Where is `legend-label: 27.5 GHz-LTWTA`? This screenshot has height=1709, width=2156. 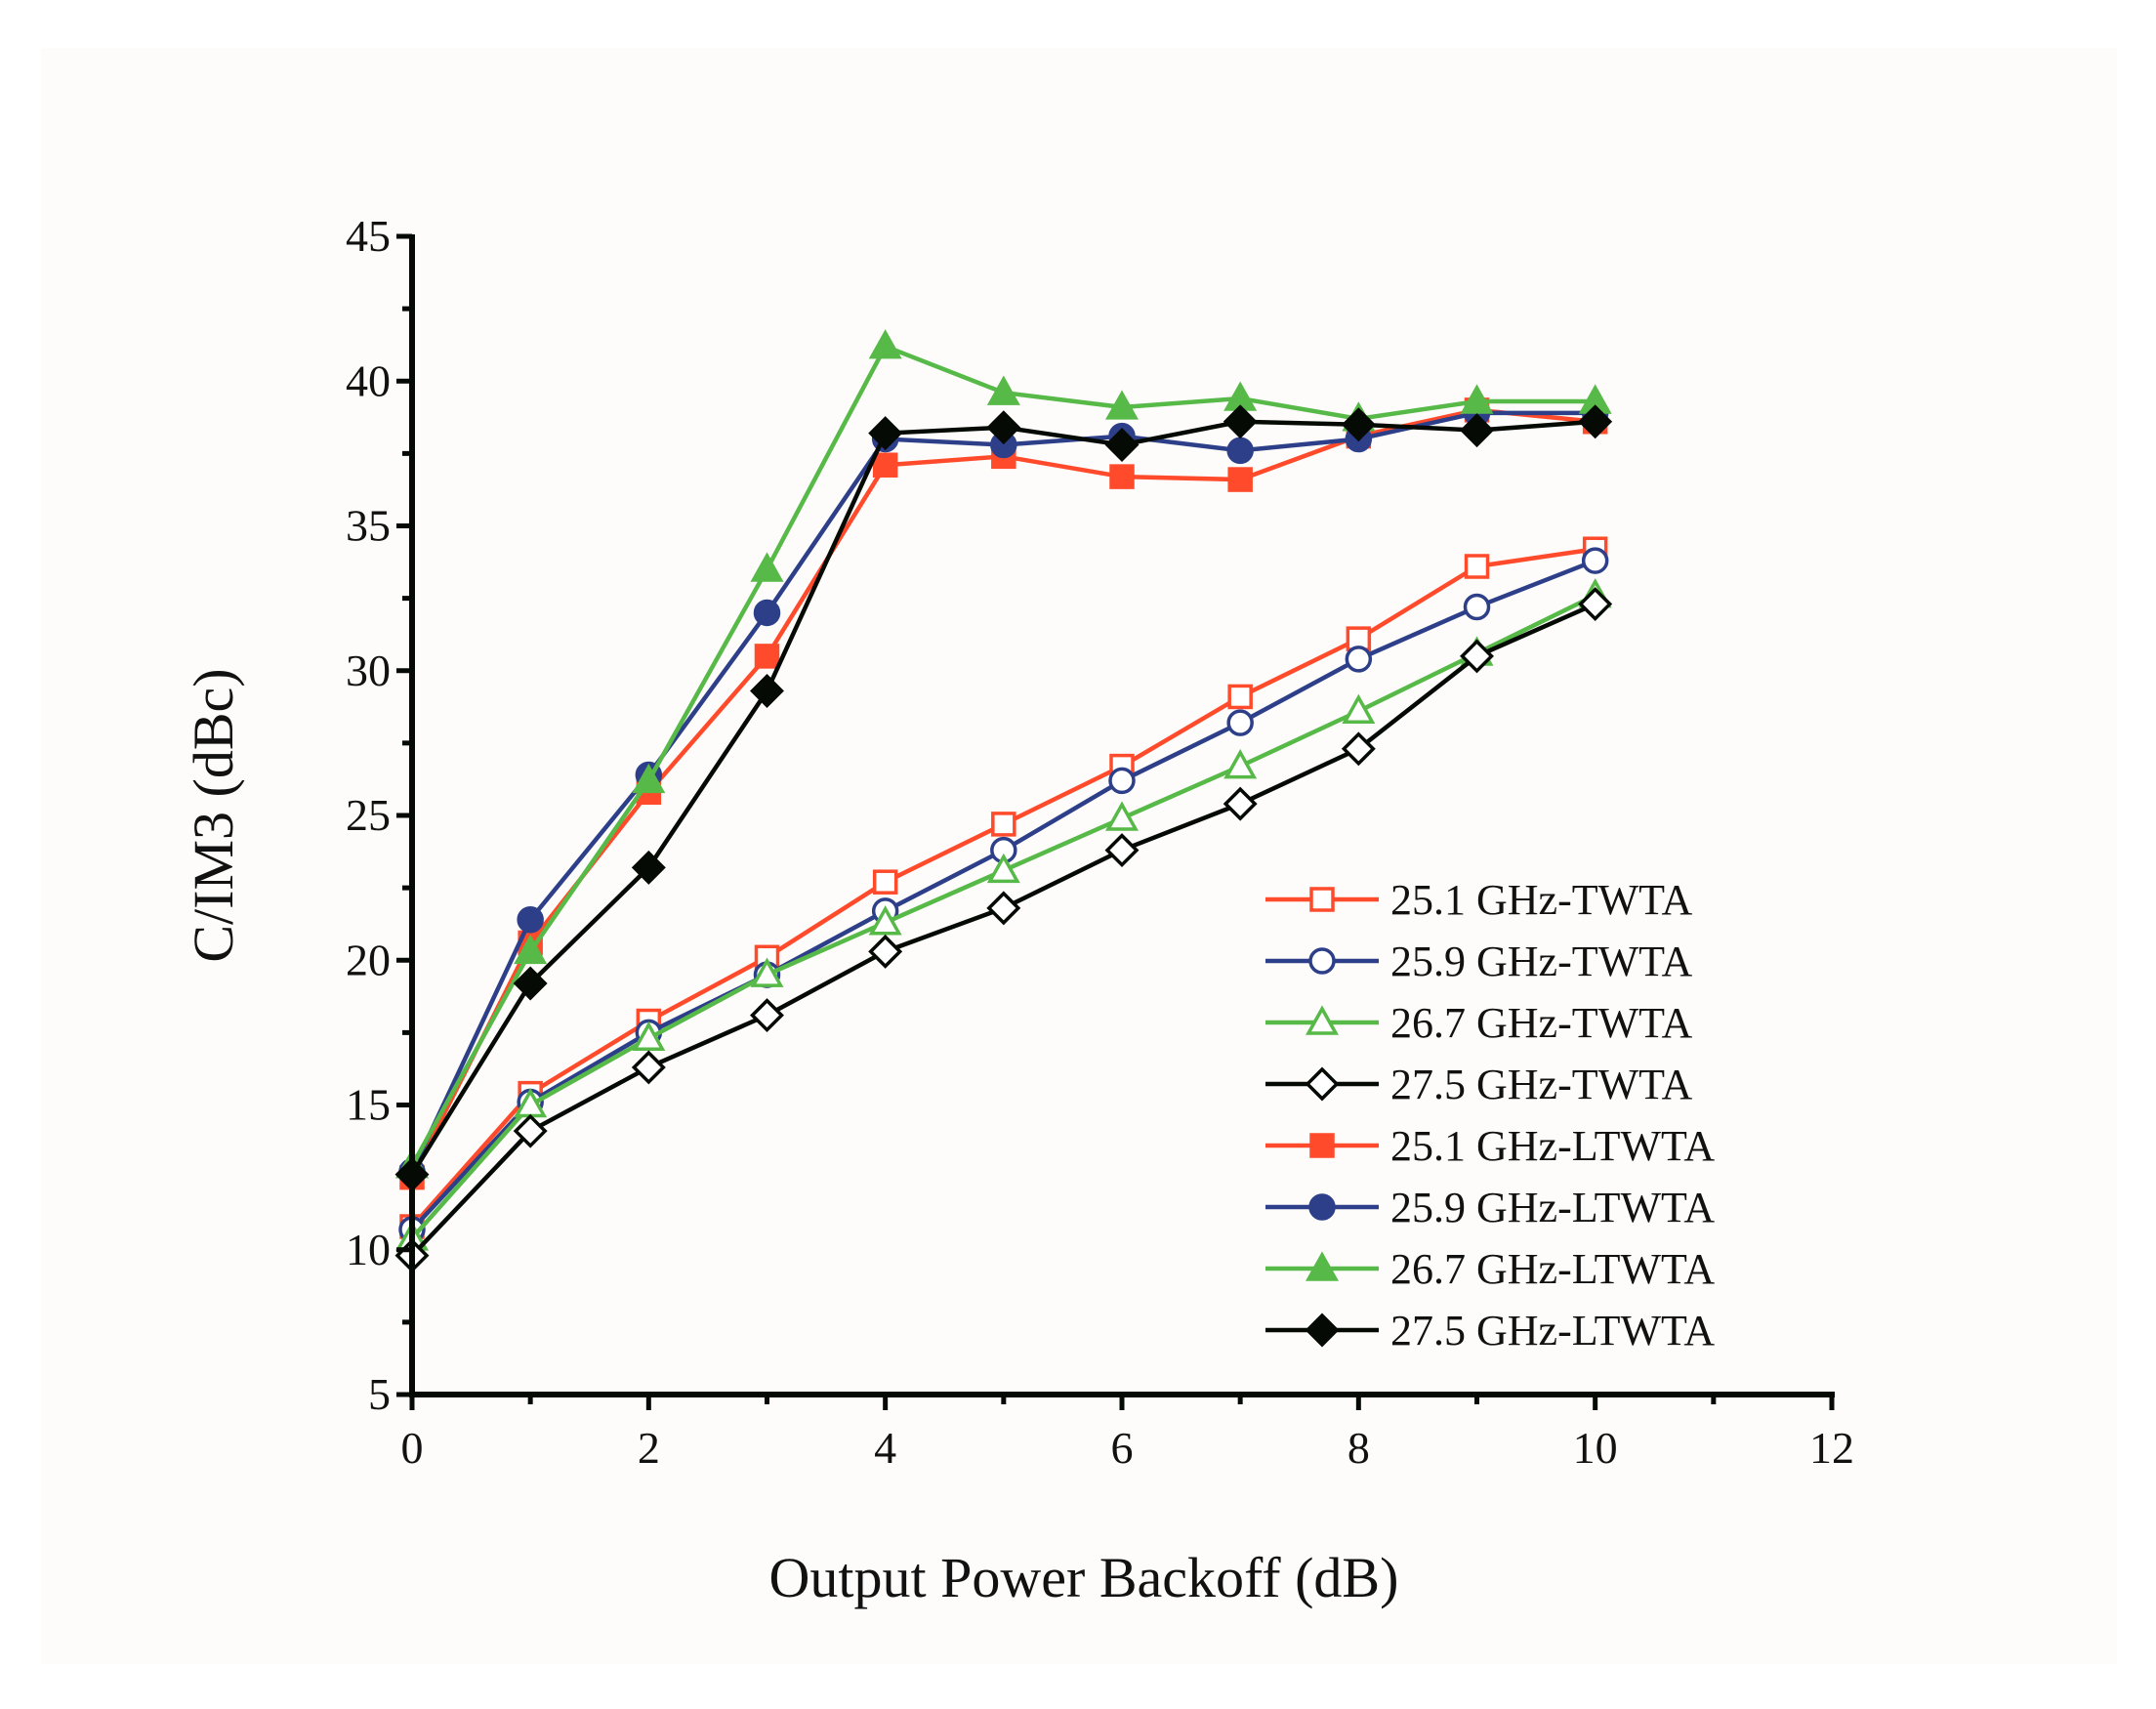 legend-label: 27.5 GHz-LTWTA is located at coordinates (1553, 1331).